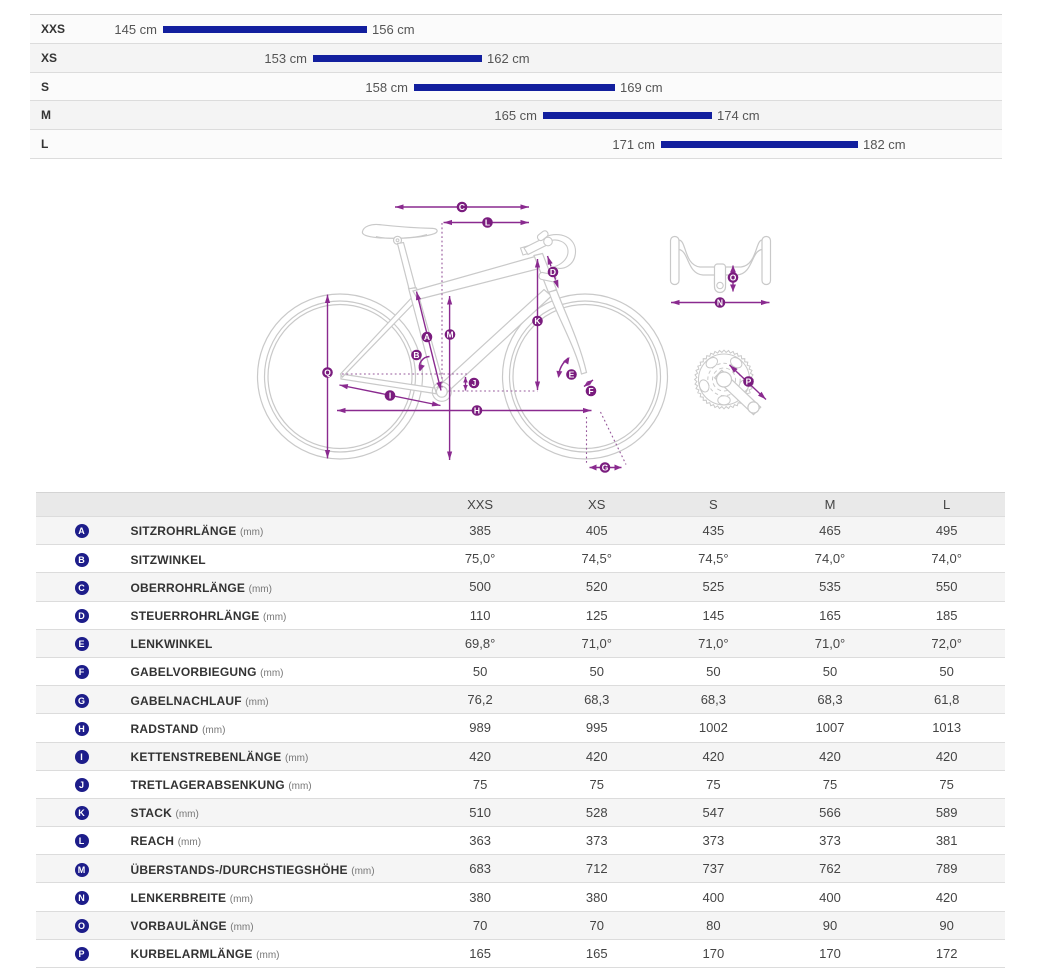 The height and width of the screenshot is (980, 1039). I want to click on svg-text: F, so click(590, 391).